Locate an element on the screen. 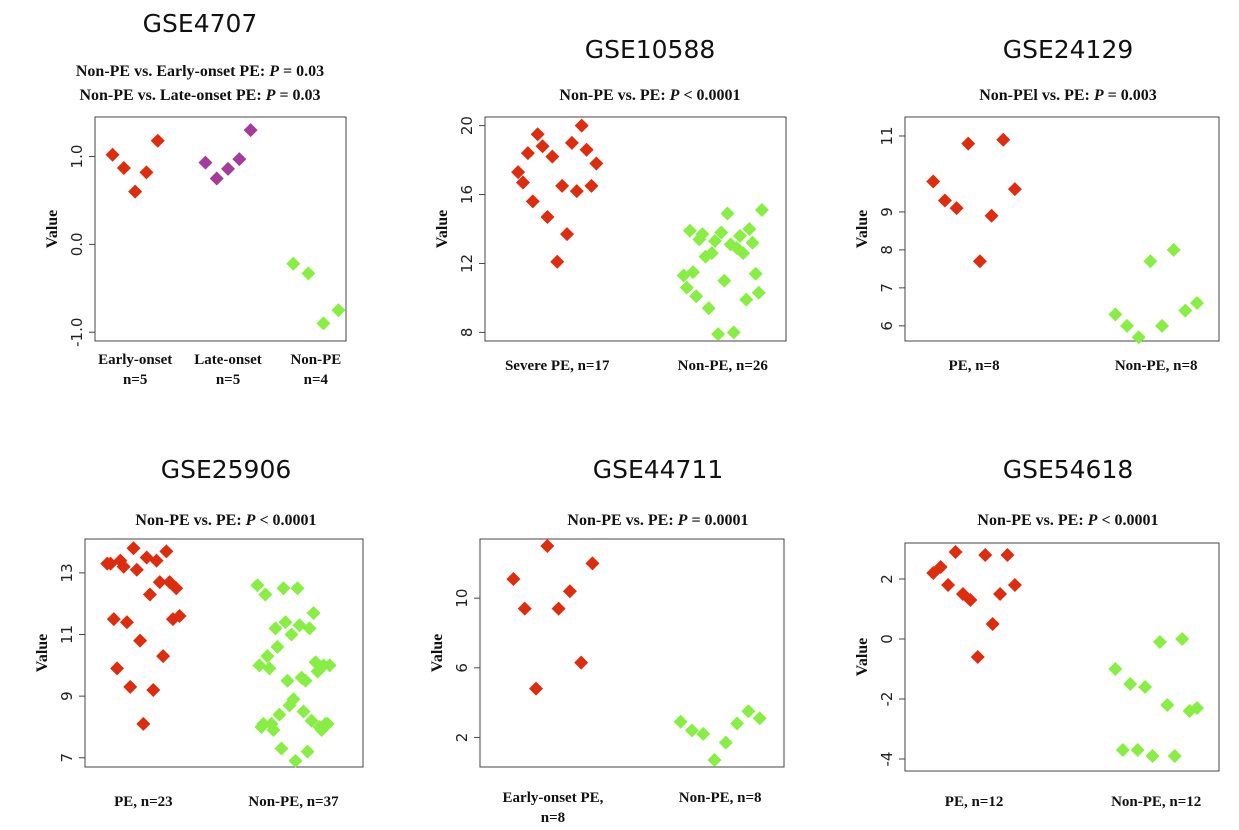  plot-frame is located at coordinates (1062, 657).